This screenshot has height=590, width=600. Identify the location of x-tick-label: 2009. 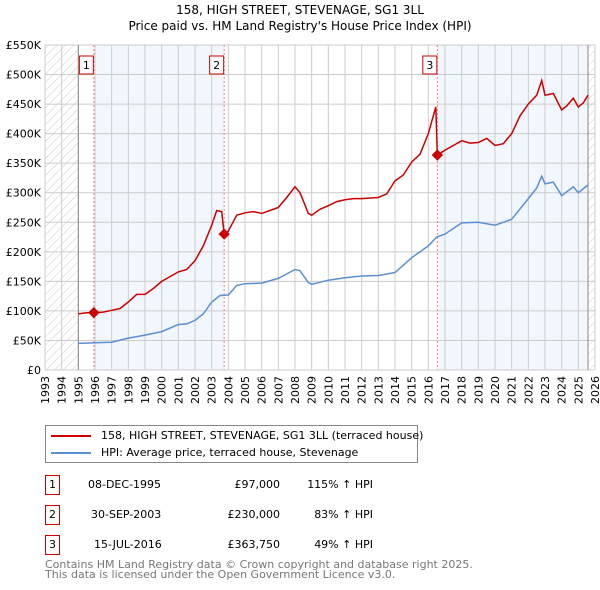
(312, 390).